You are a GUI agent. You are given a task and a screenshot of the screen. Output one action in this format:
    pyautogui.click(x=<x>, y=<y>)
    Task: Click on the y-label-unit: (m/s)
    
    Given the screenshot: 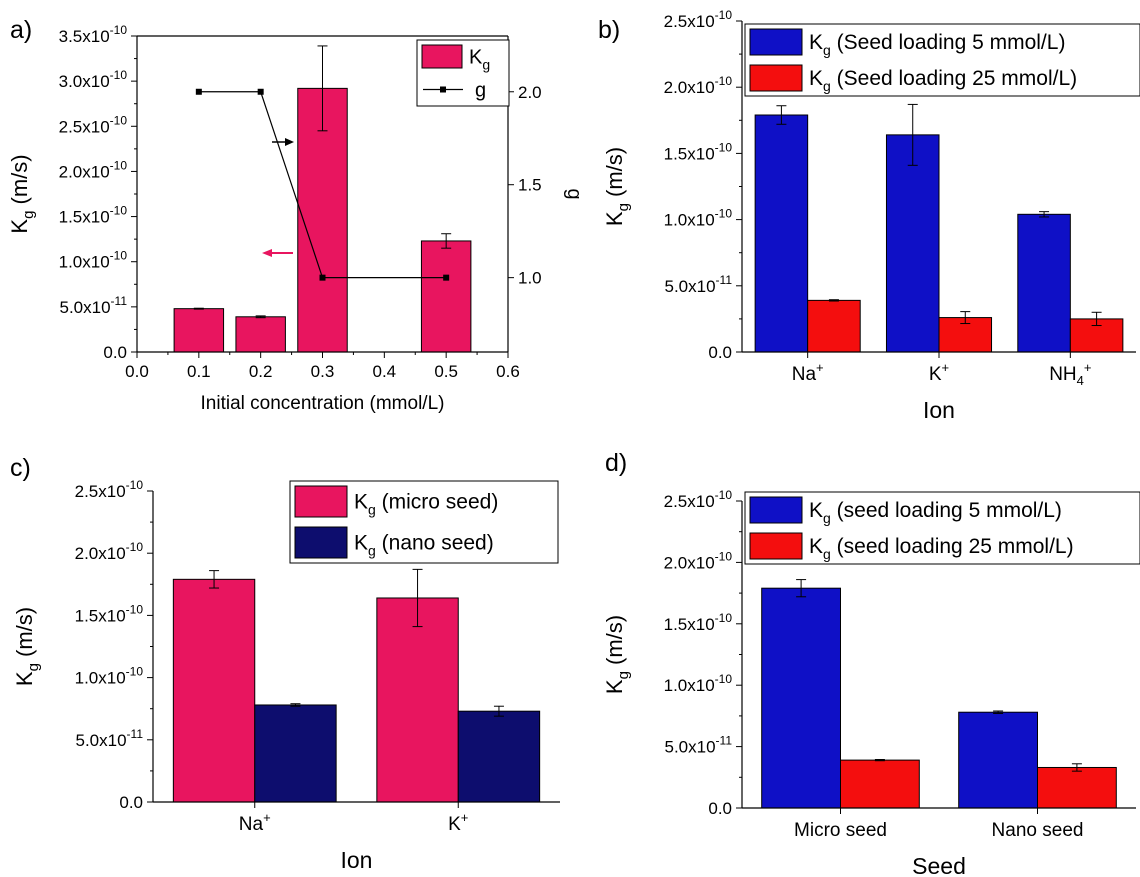 What is the action you would take?
    pyautogui.click(x=614, y=643)
    